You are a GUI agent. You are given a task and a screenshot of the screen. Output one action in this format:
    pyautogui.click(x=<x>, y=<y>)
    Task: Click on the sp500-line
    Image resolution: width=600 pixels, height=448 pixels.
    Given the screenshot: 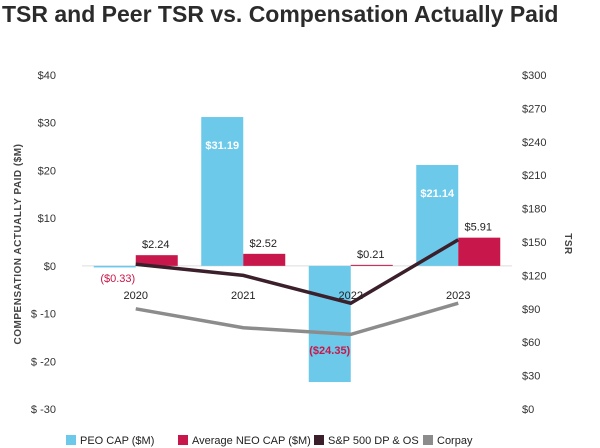 What is the action you would take?
    pyautogui.click(x=297, y=272)
    